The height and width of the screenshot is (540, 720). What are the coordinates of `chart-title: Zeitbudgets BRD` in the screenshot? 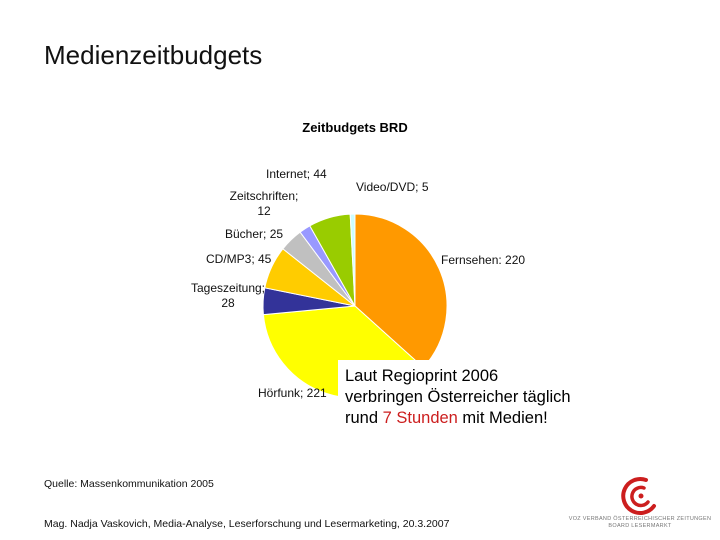 It's located at (355, 127).